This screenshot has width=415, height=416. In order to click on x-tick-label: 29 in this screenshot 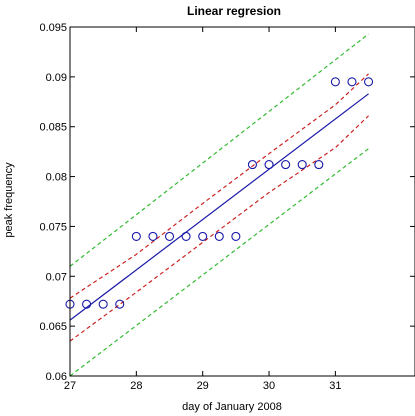, I will do `click(203, 386)`.